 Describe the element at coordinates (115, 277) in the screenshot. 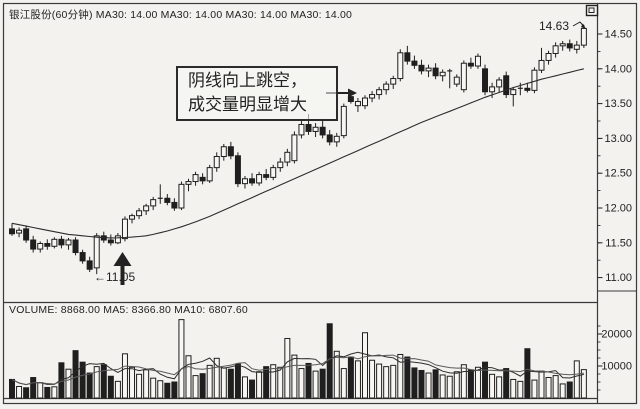

I see `low-price-label: ←11.05` at that location.